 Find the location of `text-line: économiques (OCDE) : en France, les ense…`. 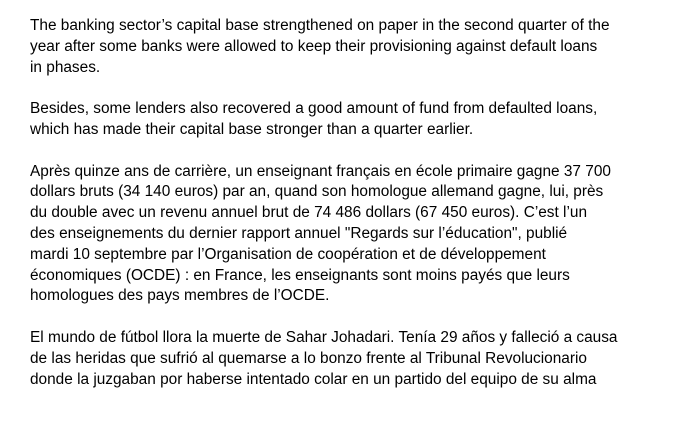

text-line: économiques (OCDE) : en France, les ense… is located at coordinates (300, 275).